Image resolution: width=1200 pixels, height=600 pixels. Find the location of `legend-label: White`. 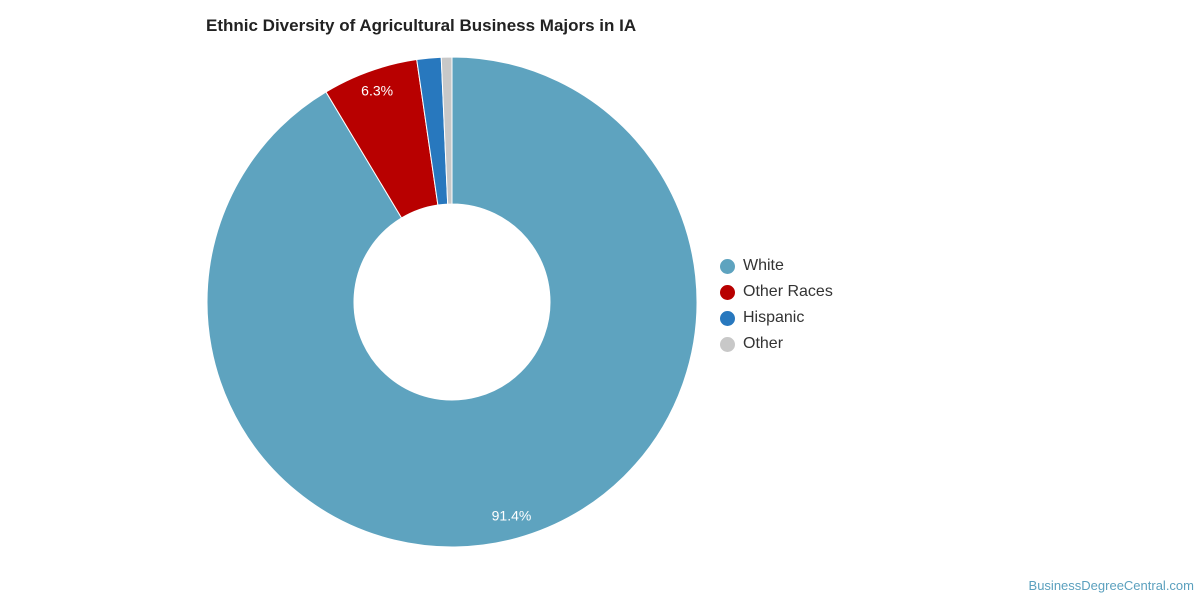

legend-label: White is located at coordinates (763, 265).